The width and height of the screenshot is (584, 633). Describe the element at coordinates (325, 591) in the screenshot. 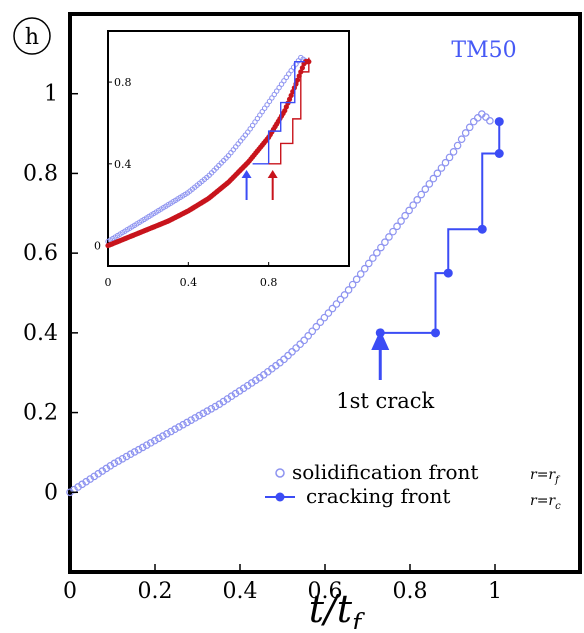

I see `x-tick-label: 0.6` at that location.